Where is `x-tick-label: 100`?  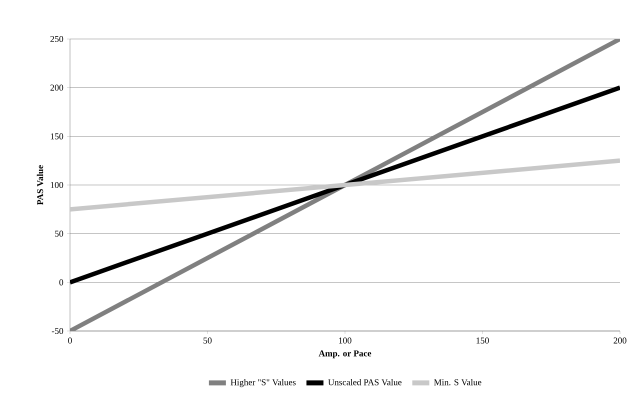
x-tick-label: 100 is located at coordinates (345, 341).